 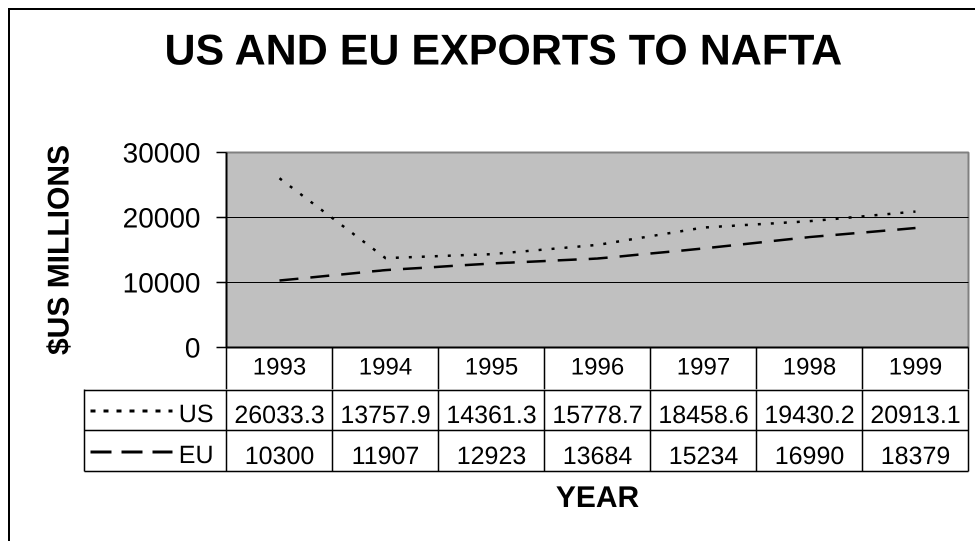 I want to click on data-label: 12923, so click(x=491, y=456).